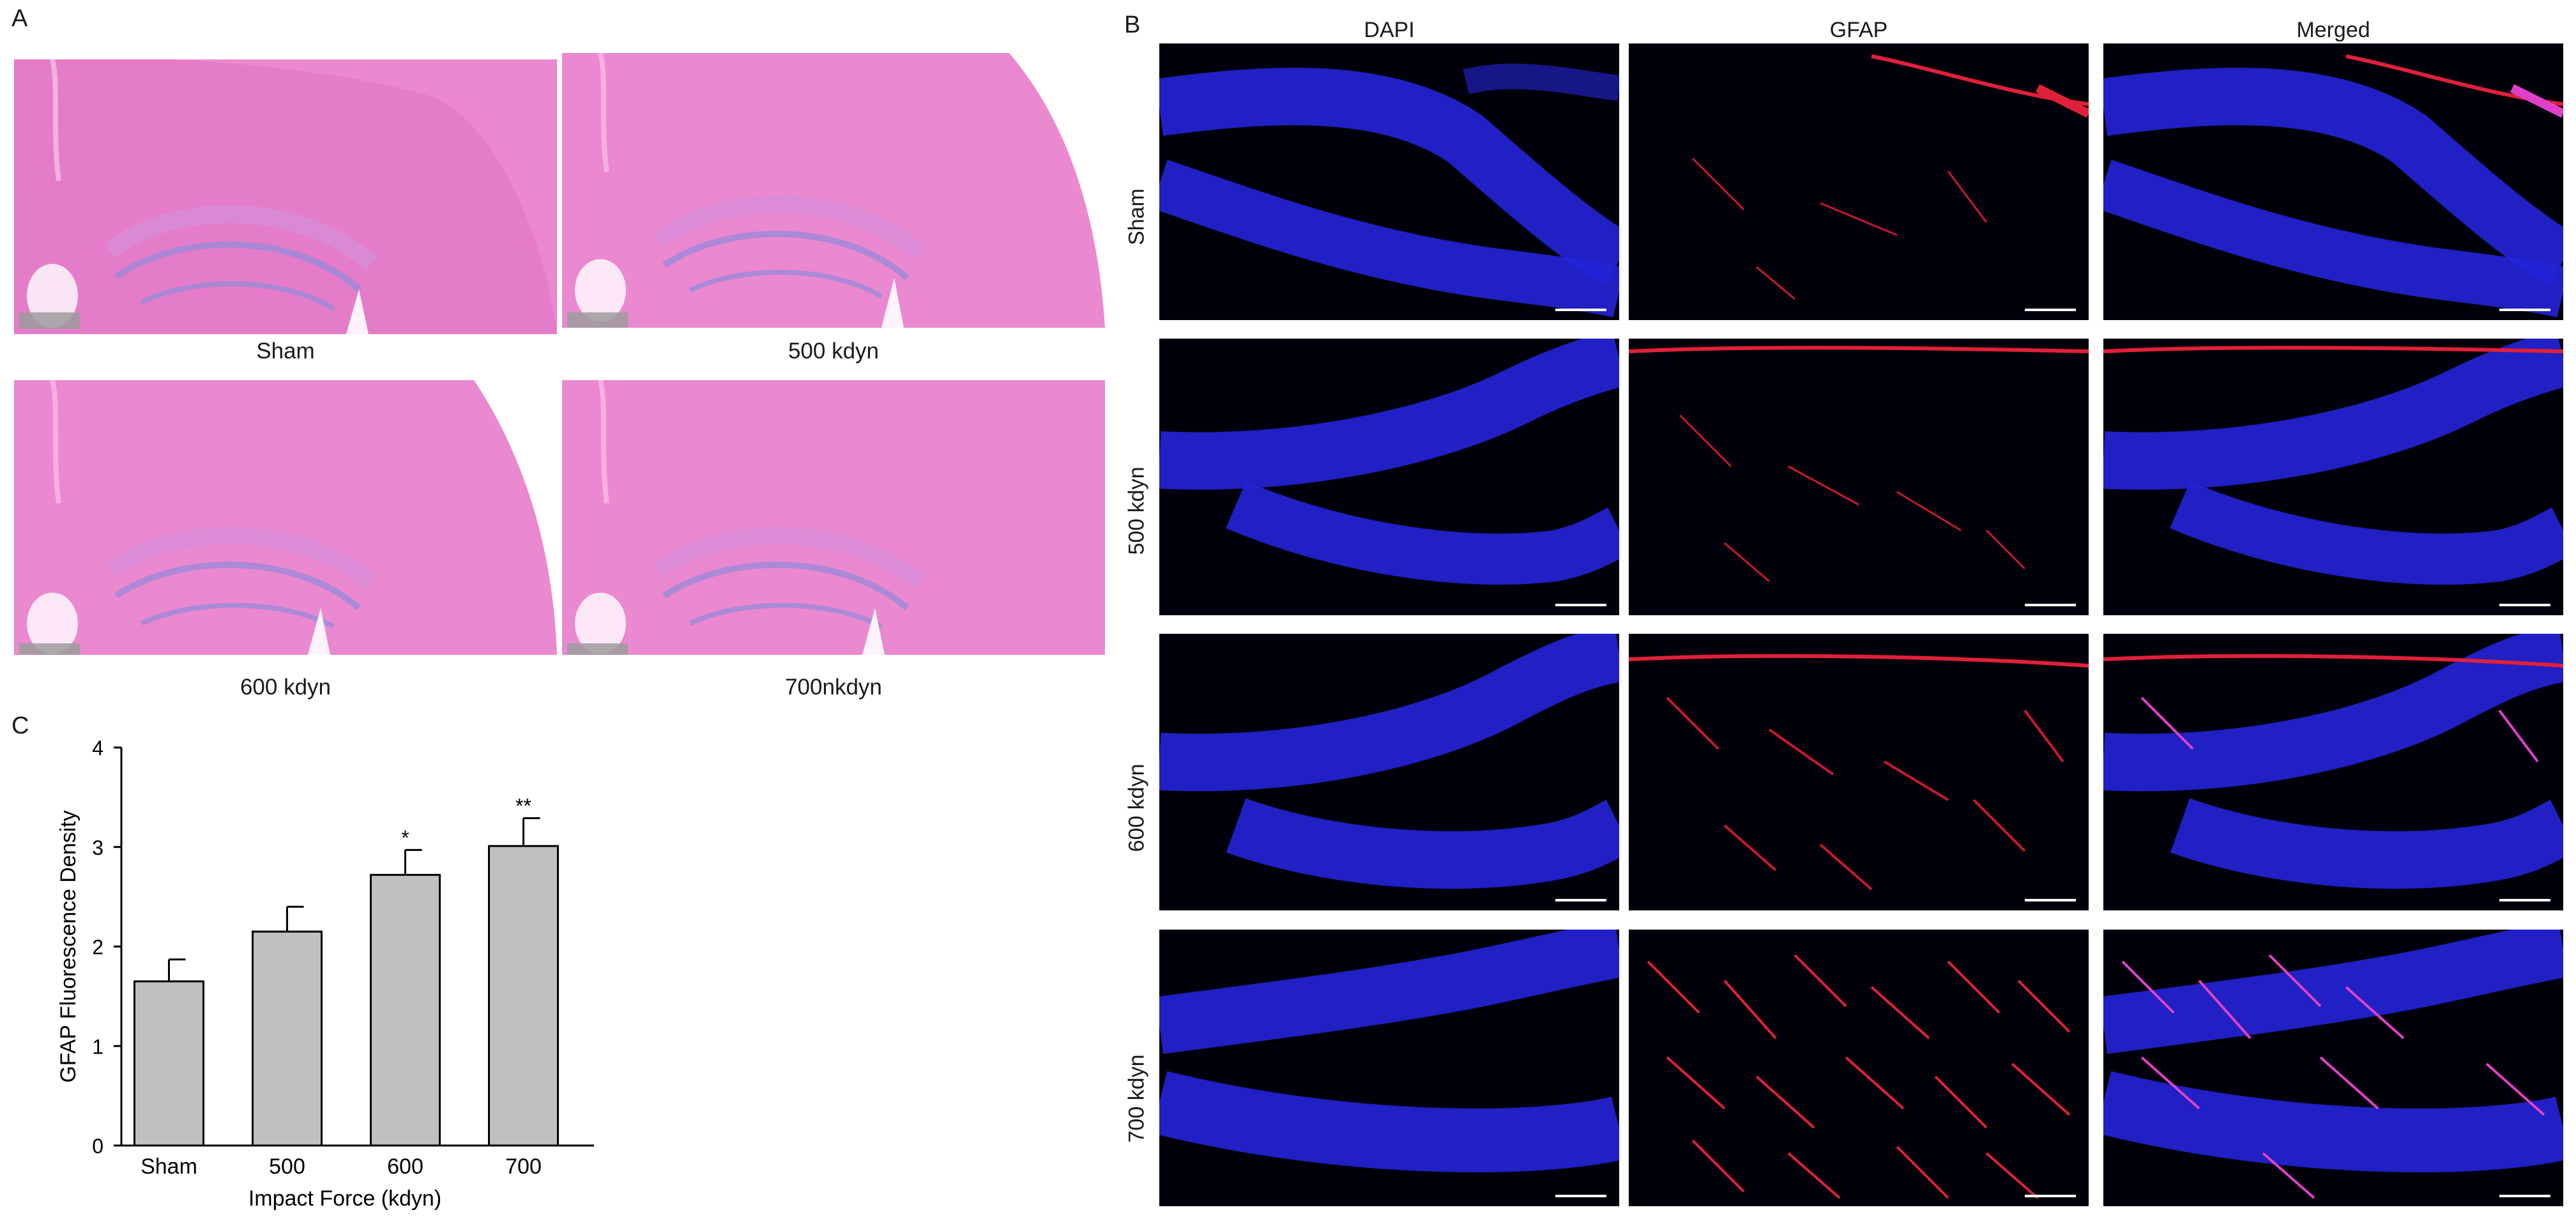 This screenshot has height=1219, width=2576. Describe the element at coordinates (97, 1146) in the screenshot. I see `y-tick-label: 0` at that location.